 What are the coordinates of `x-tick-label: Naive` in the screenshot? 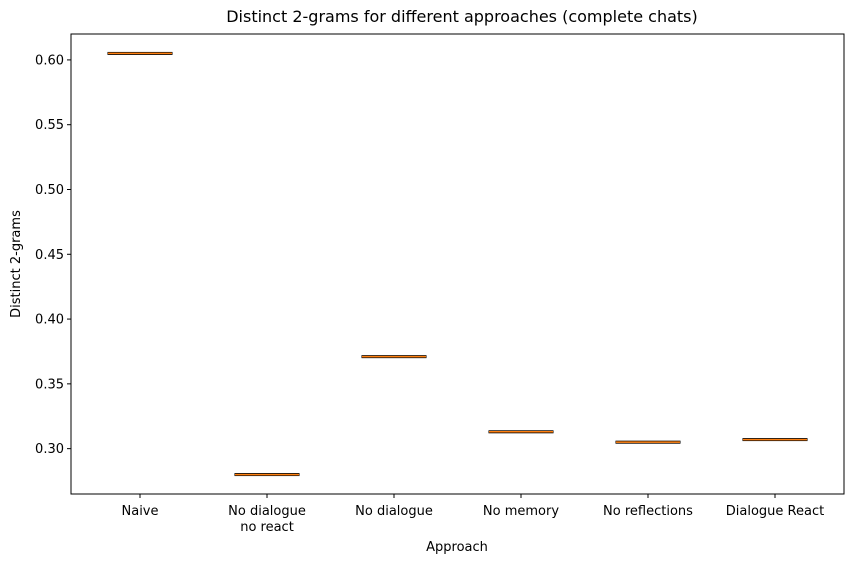 It's located at (140, 511).